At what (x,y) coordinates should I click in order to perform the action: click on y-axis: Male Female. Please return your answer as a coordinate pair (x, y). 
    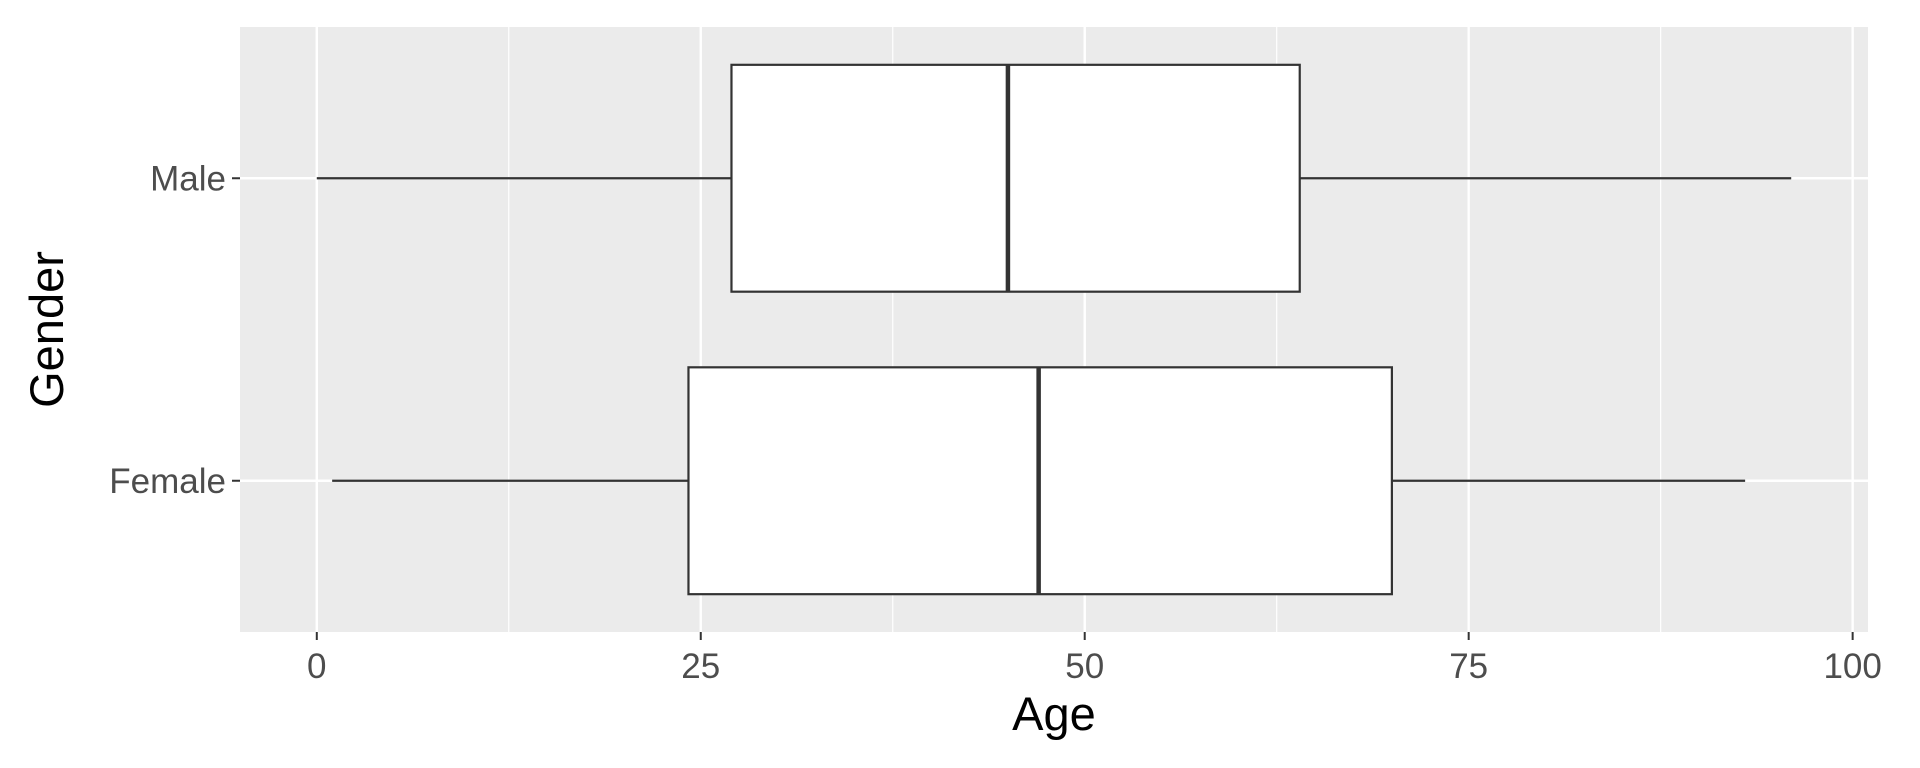
    Looking at the image, I should click on (174, 330).